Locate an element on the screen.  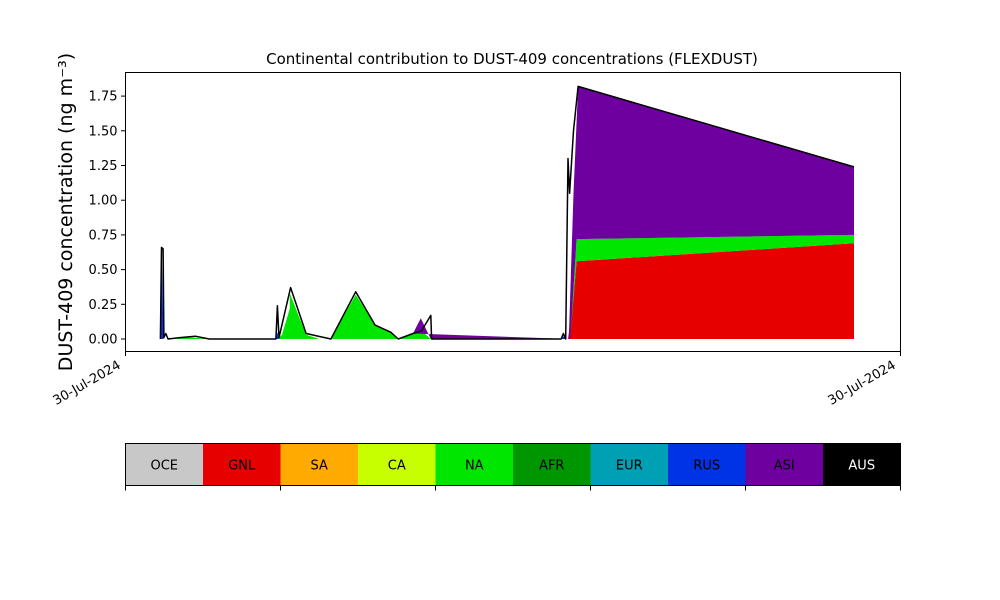
legend-swatch-eur is located at coordinates (629, 464).